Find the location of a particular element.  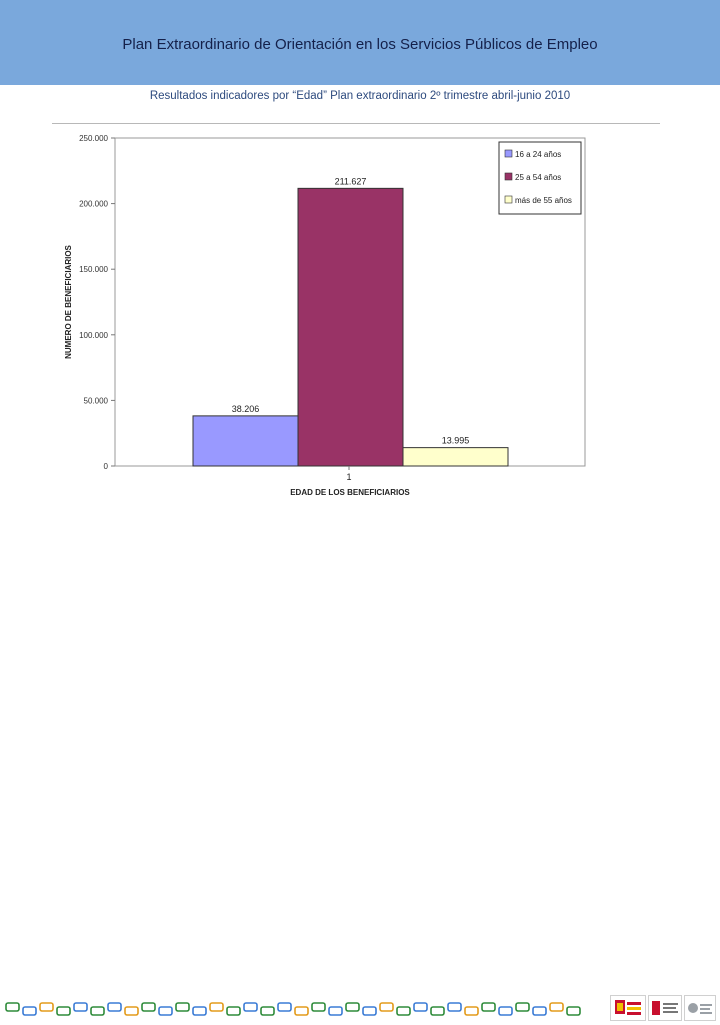

data-label-3: 13.995 is located at coordinates (456, 441).